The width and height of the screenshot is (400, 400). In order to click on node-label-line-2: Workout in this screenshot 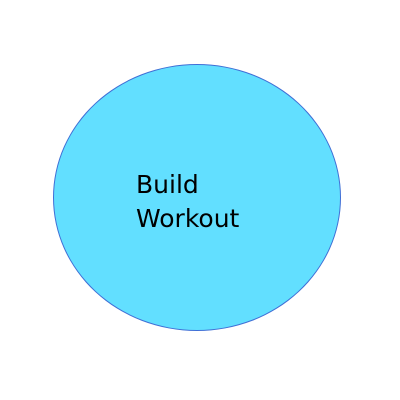, I will do `click(188, 218)`.